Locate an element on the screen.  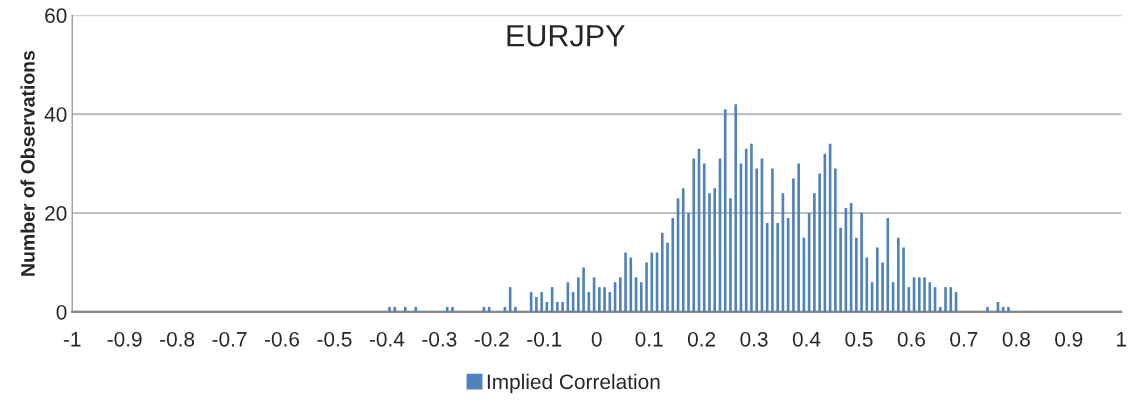
x-tick-label: -0.8 is located at coordinates (177, 339).